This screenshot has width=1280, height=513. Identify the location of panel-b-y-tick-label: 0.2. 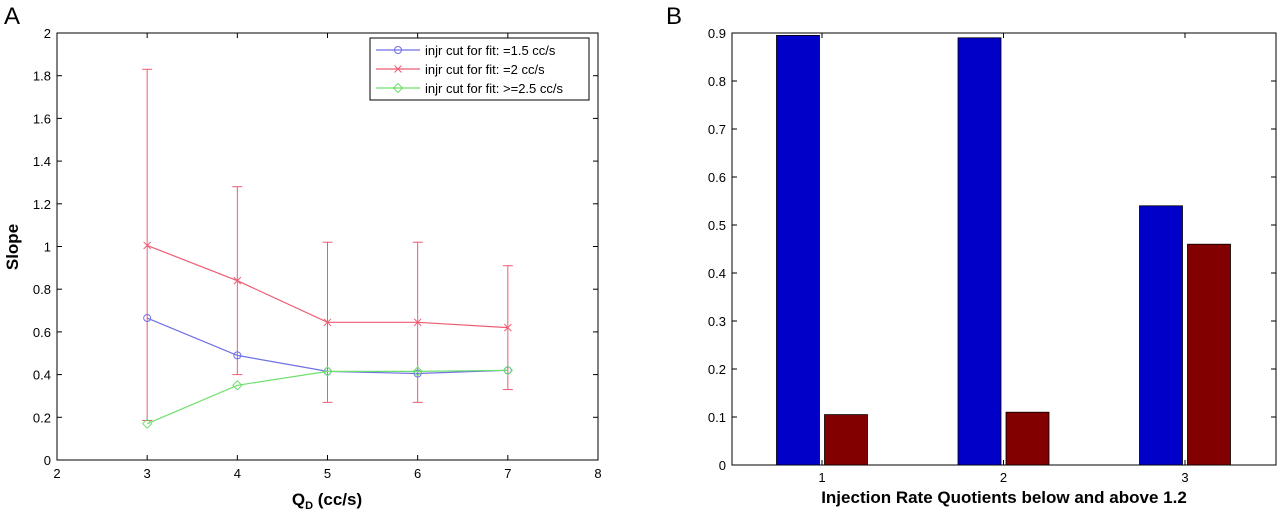
(717, 369).